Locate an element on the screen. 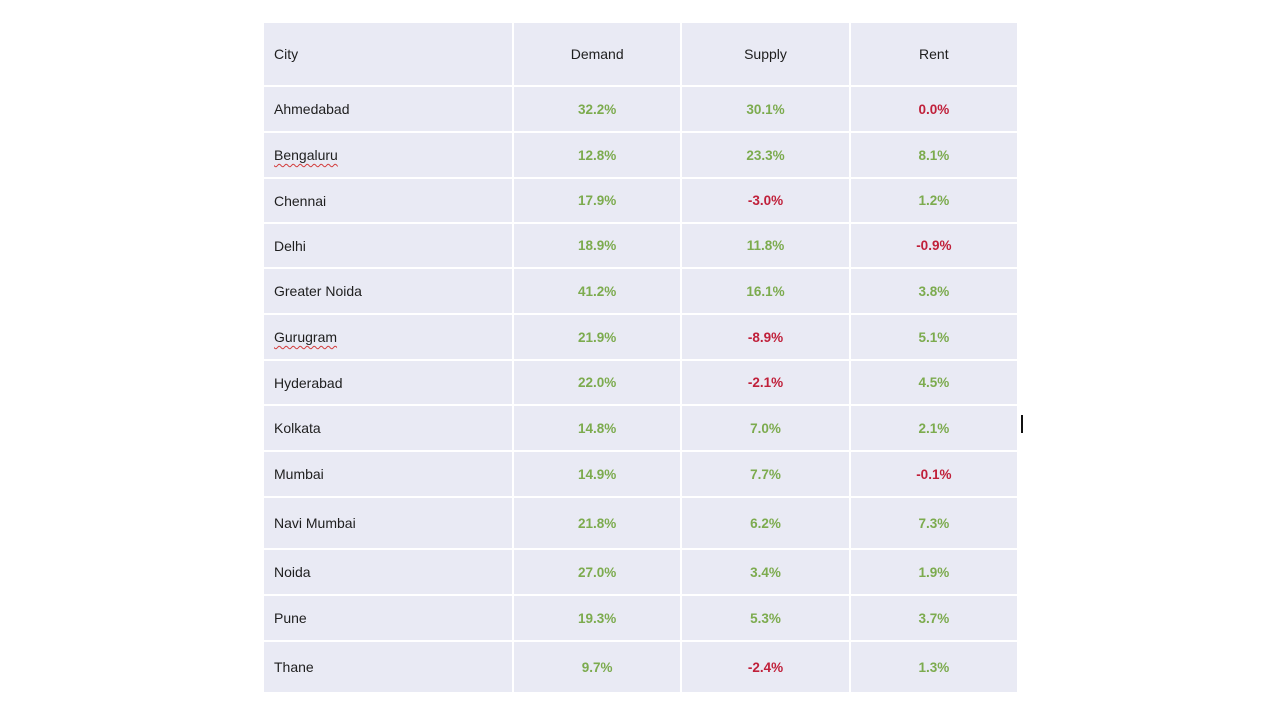 The height and width of the screenshot is (720, 1280). cell-rent: -0.1% is located at coordinates (934, 474).